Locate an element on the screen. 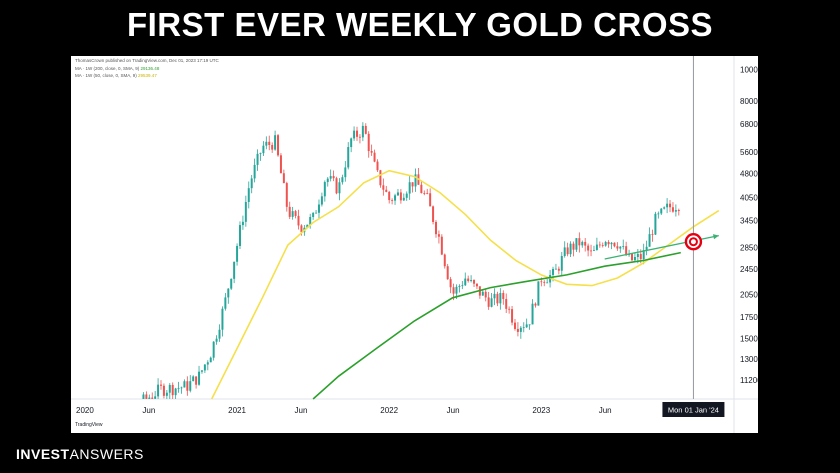 The width and height of the screenshot is (840, 473). y-tick-label: 56000.00 is located at coordinates (749, 152).